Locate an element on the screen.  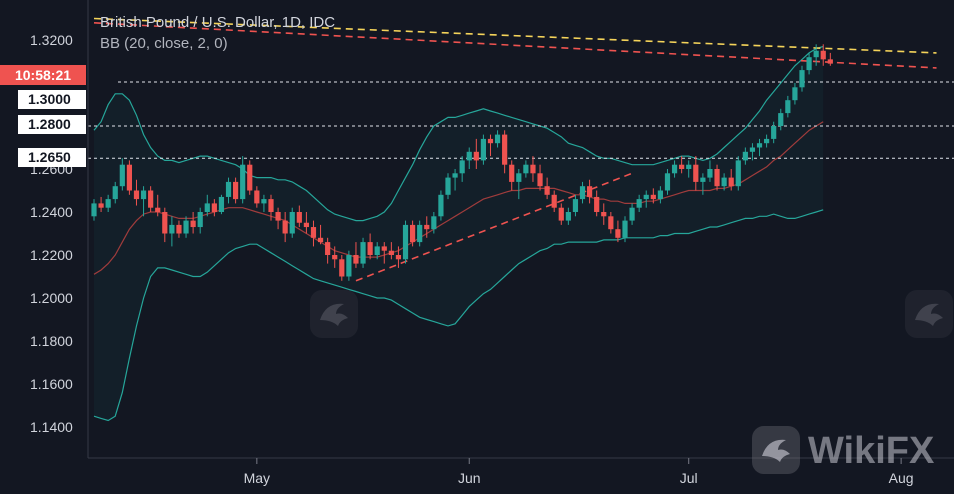
x-tick-label: Jul is located at coordinates (689, 478).